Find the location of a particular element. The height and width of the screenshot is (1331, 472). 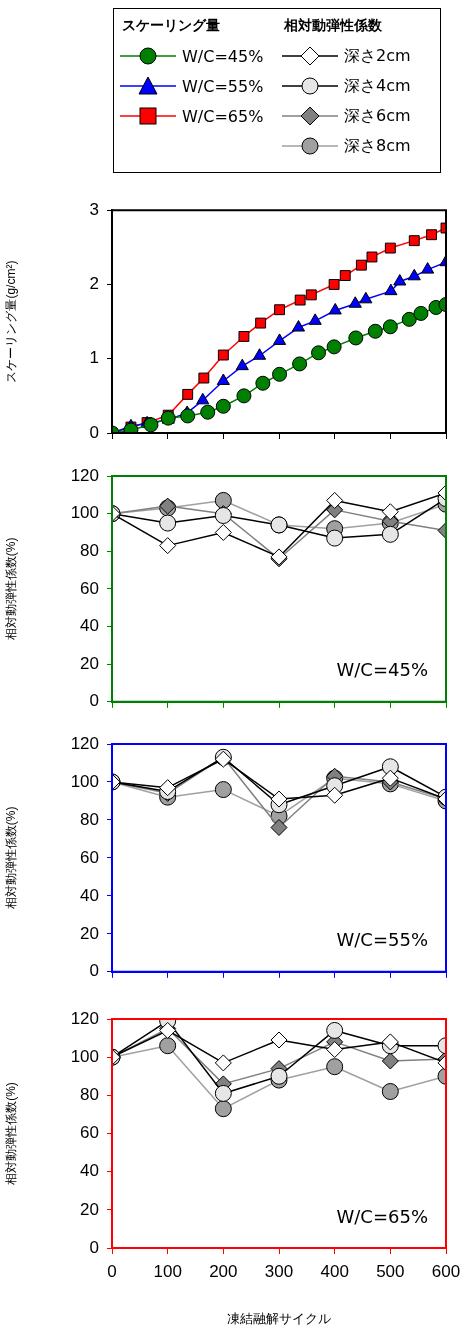

x-tick-label: 200 is located at coordinates (223, 1271).